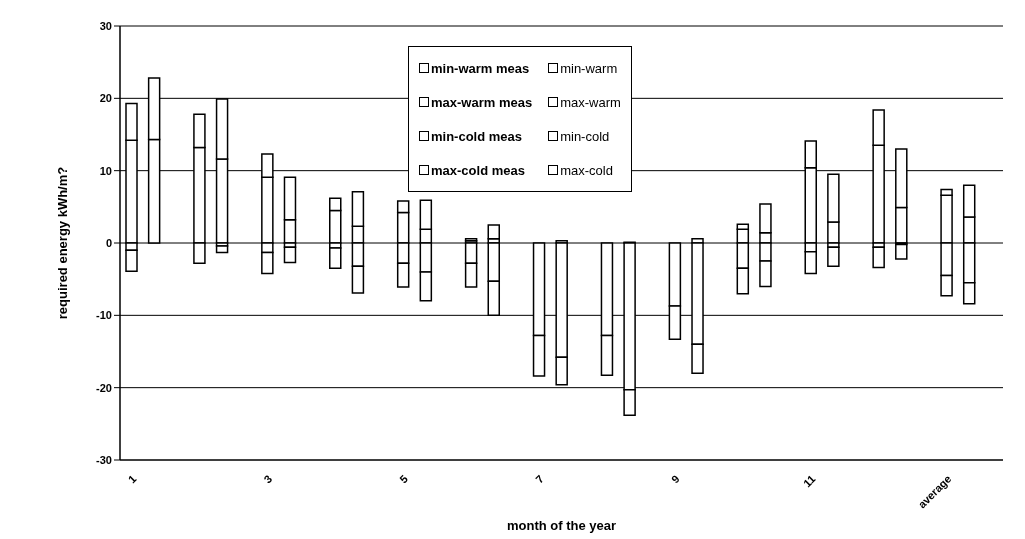 This screenshot has height=539, width=1025. Describe the element at coordinates (589, 68) in the screenshot. I see `legend-label: min-warm` at that location.